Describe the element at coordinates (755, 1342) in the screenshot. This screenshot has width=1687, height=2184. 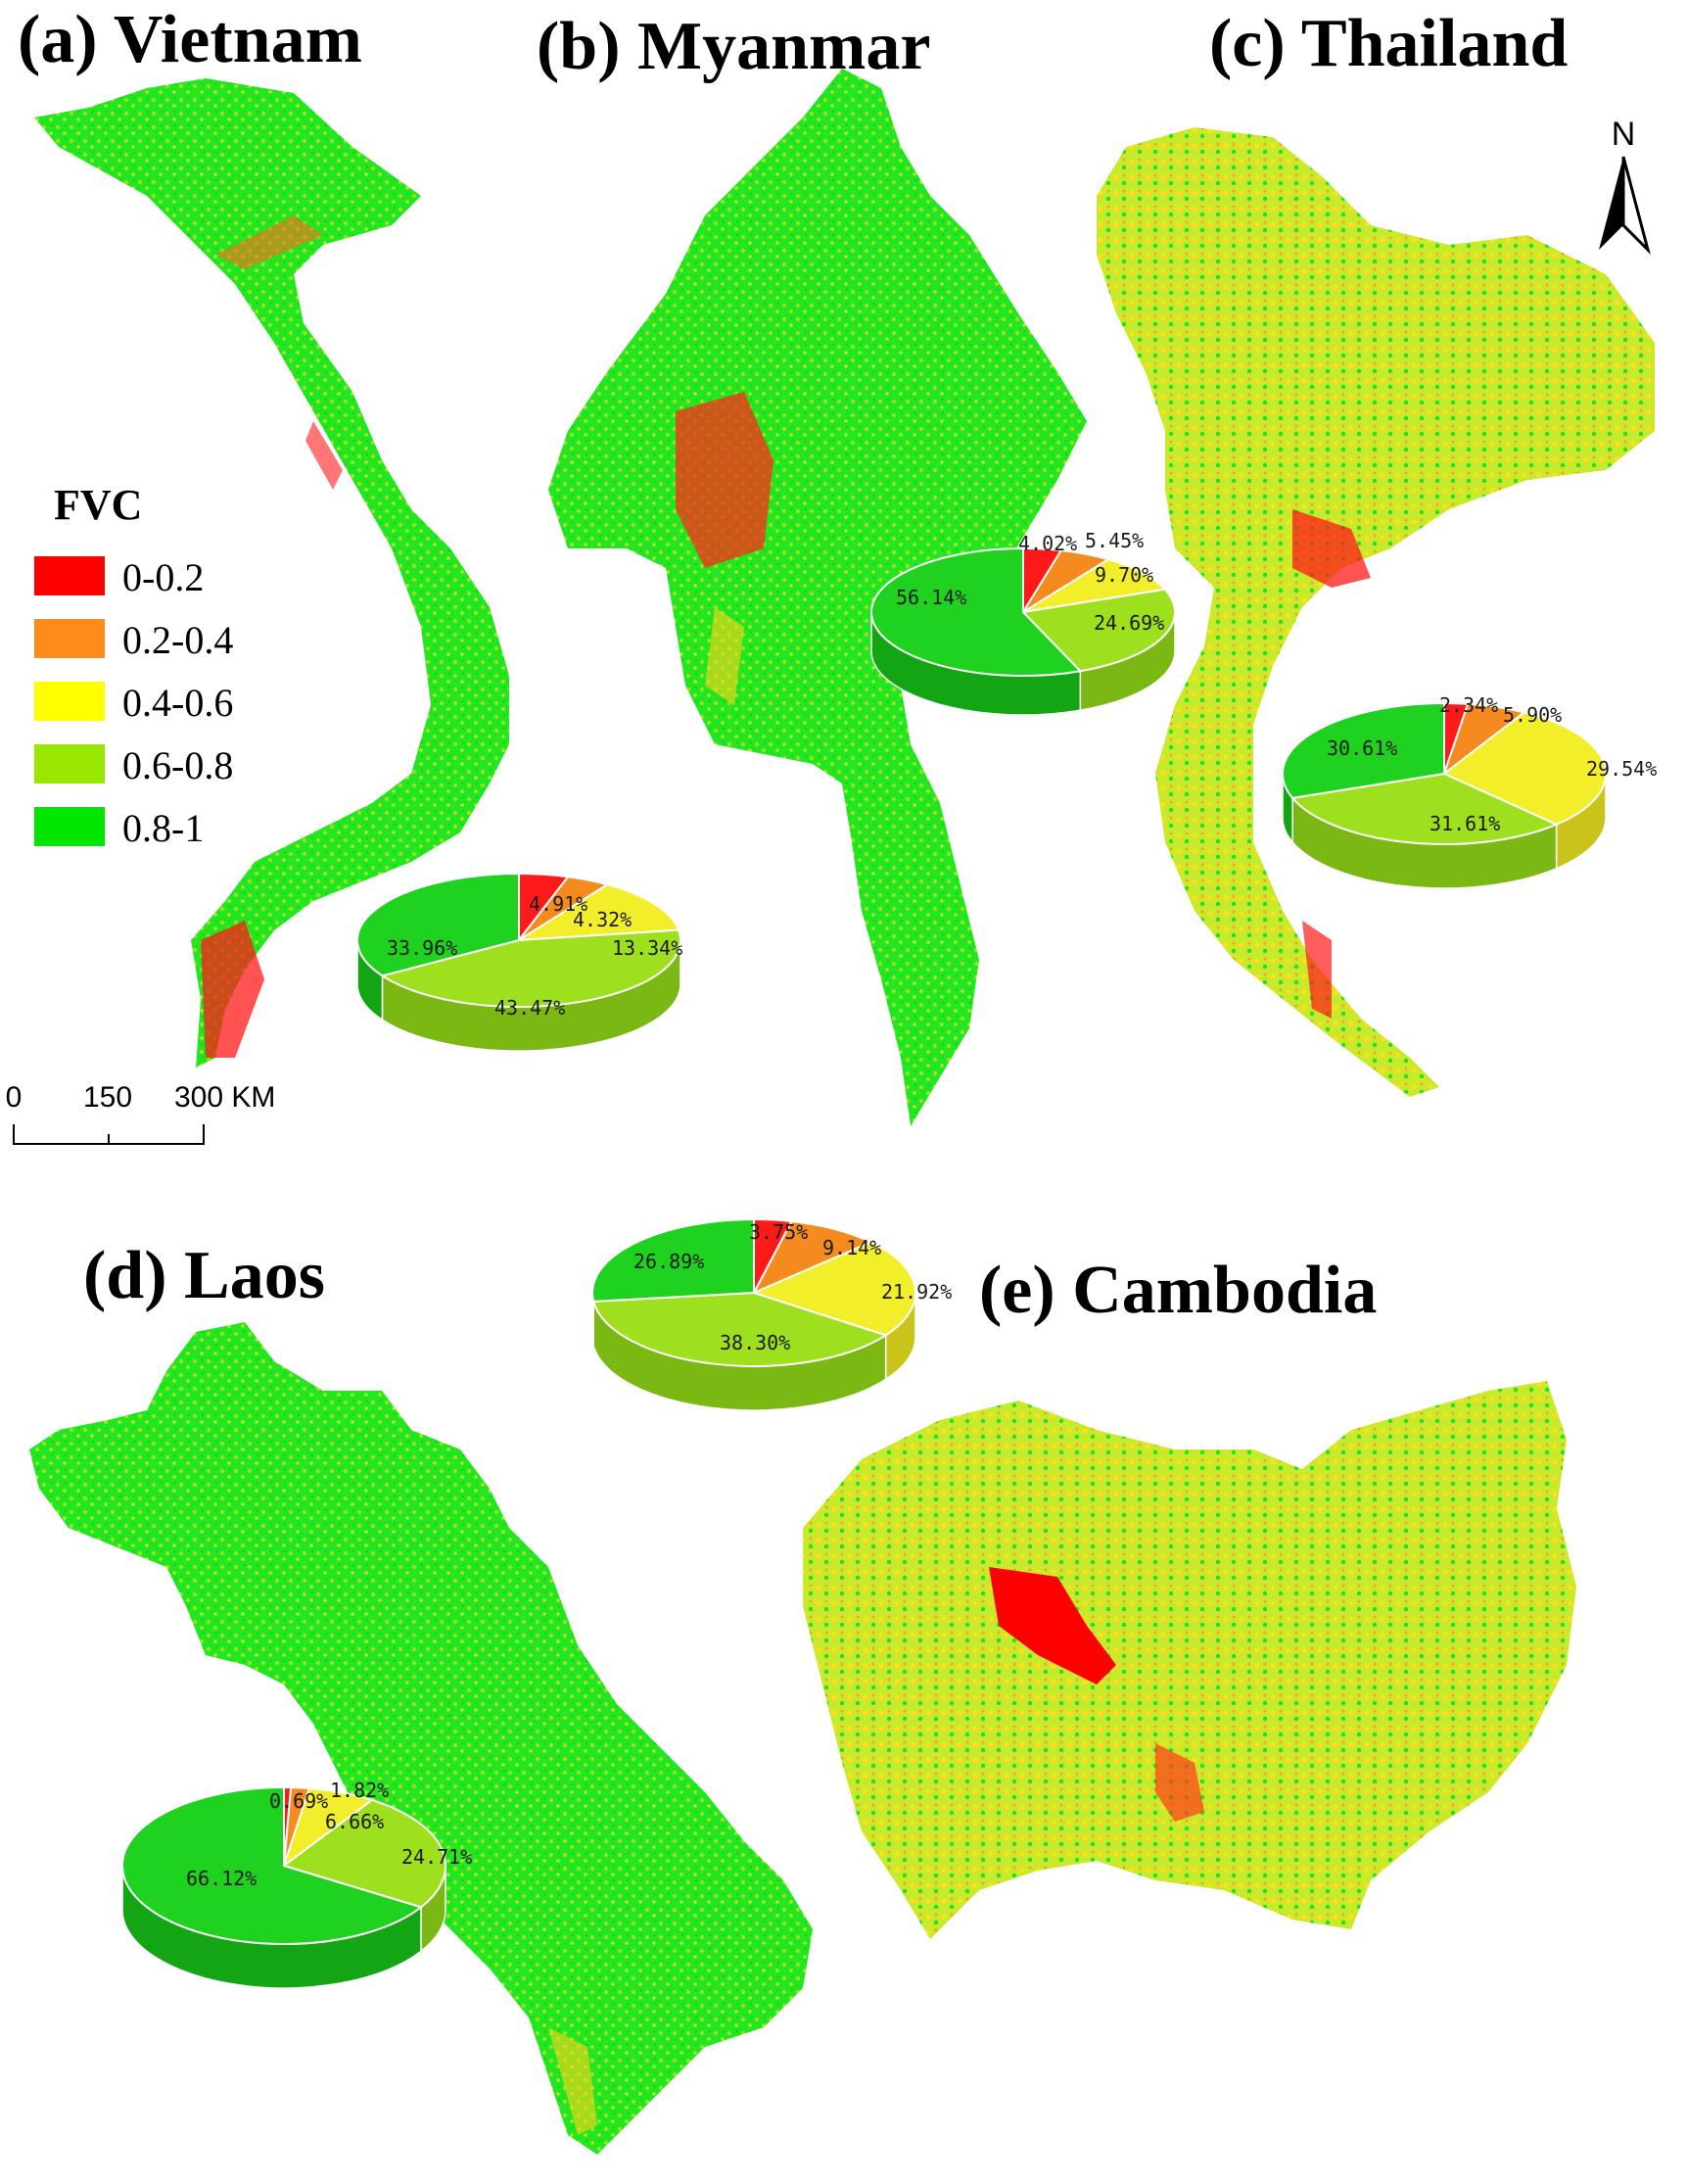
I see `pie-data-label: 38.30%` at that location.